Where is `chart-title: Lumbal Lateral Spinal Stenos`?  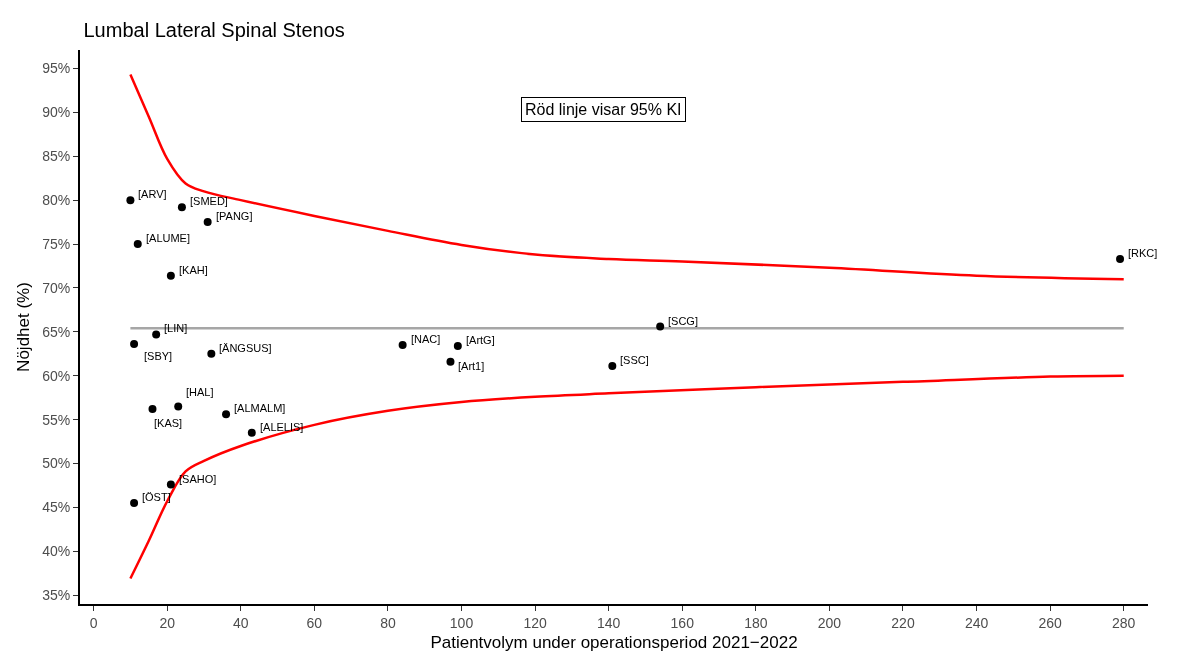 chart-title: Lumbal Lateral Spinal Stenos is located at coordinates (214, 30).